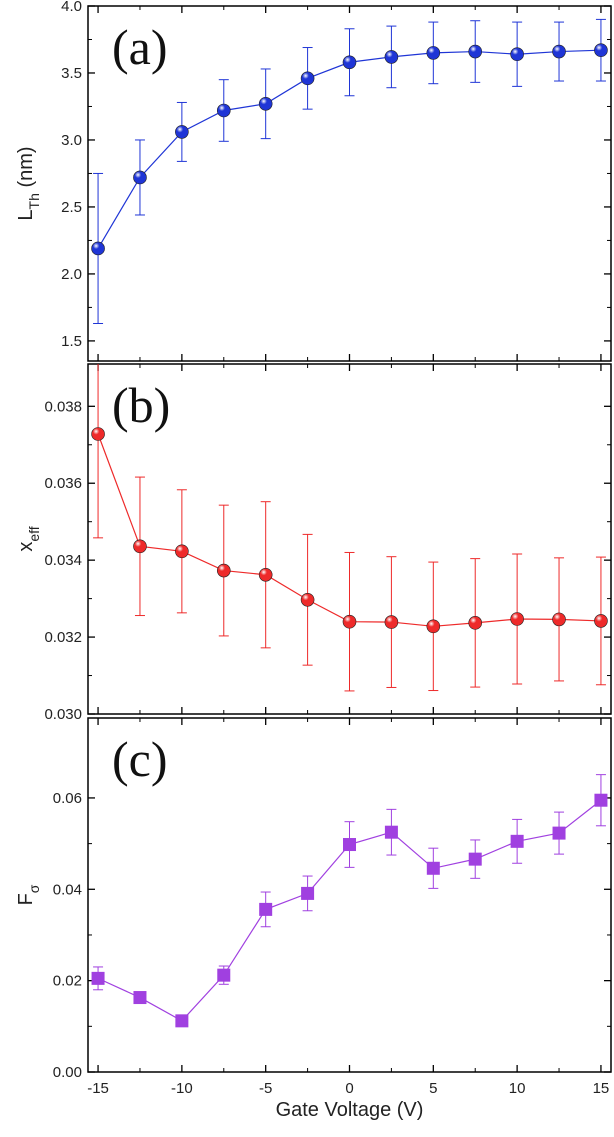 The height and width of the screenshot is (1137, 614). I want to click on x-tick-label: -10, so click(182, 1088).